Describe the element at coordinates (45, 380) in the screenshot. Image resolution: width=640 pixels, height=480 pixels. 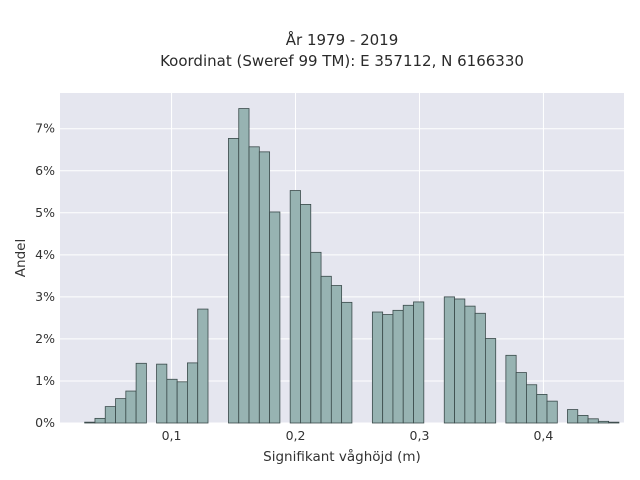
I see `y-tick-label: 1%` at that location.